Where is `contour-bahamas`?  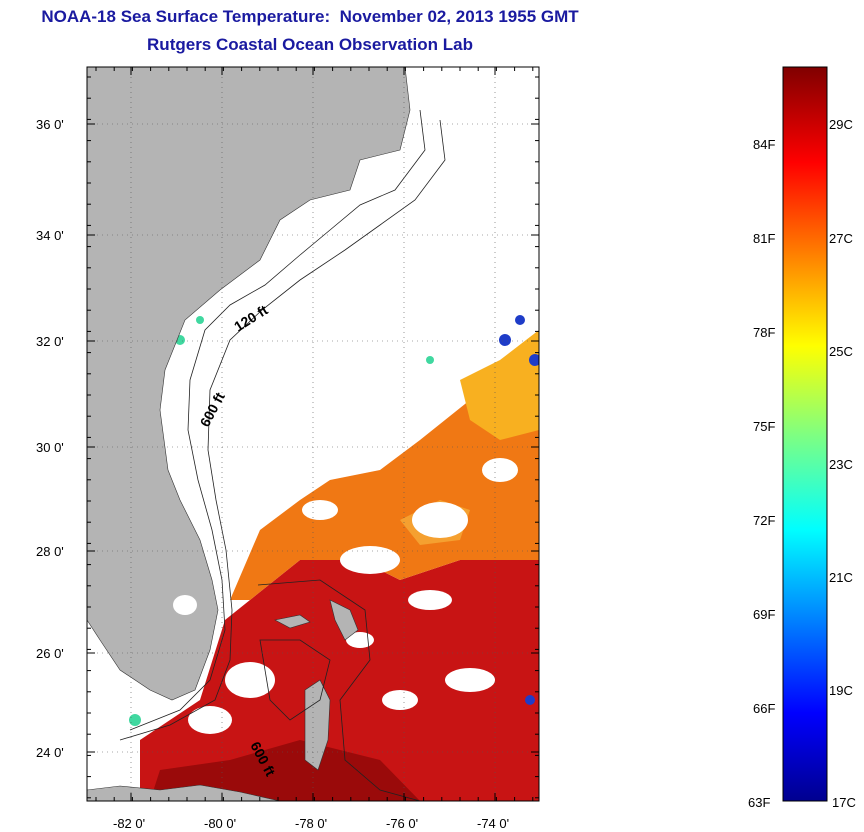 contour-bahamas is located at coordinates (339, 690).